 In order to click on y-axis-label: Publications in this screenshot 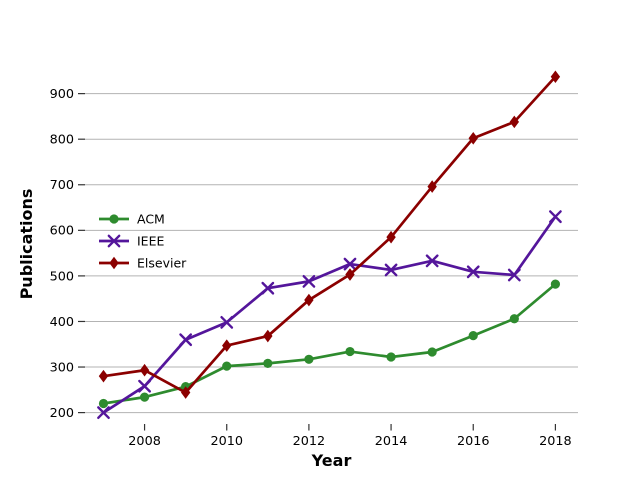, I will do `click(26, 244)`.